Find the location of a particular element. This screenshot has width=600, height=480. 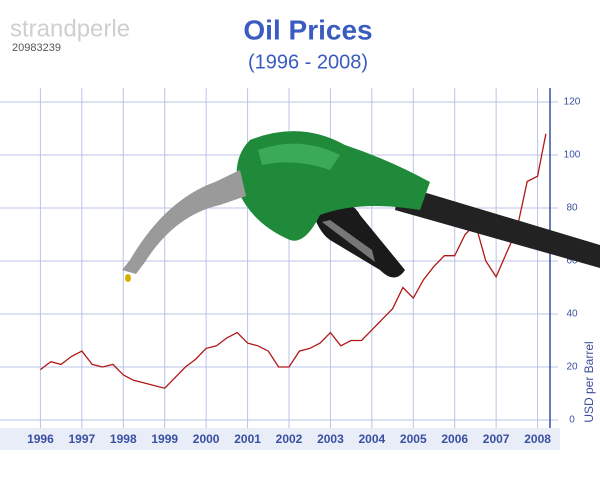

x-tick-label: 2001 is located at coordinates (247, 439).